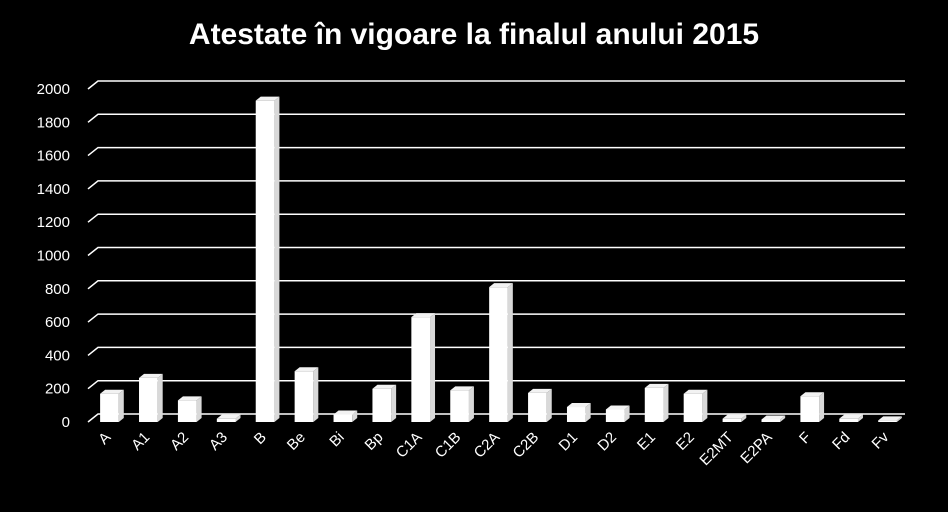 This screenshot has height=512, width=948. Describe the element at coordinates (569, 442) in the screenshot. I see `x-tick-label: D1` at that location.